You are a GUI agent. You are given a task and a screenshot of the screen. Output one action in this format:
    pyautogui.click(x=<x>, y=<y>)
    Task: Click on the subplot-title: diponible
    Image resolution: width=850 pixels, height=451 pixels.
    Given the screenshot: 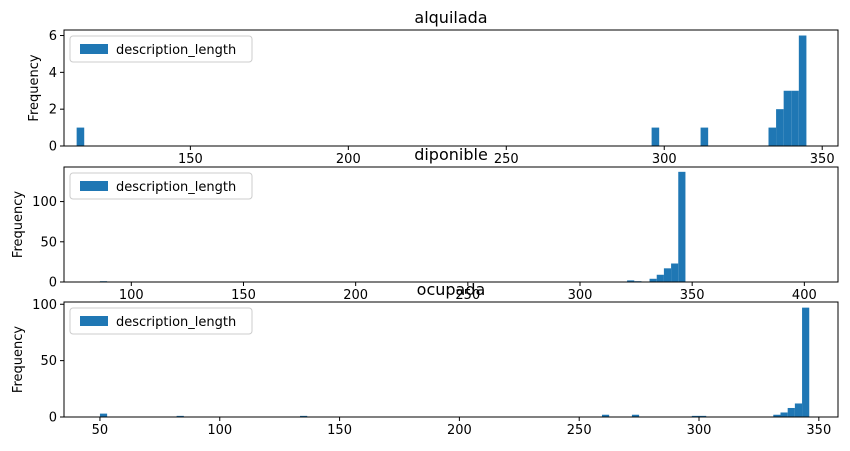 What is the action you would take?
    pyautogui.click(x=451, y=154)
    